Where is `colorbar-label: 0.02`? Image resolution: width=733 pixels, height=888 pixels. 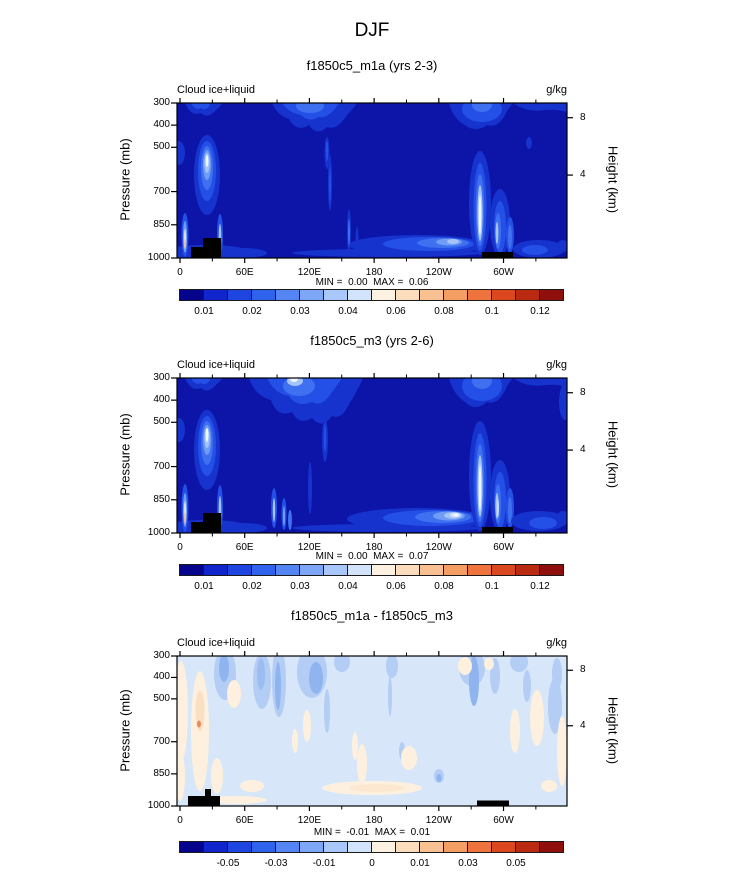
colorbar-label: 0.02 is located at coordinates (252, 586).